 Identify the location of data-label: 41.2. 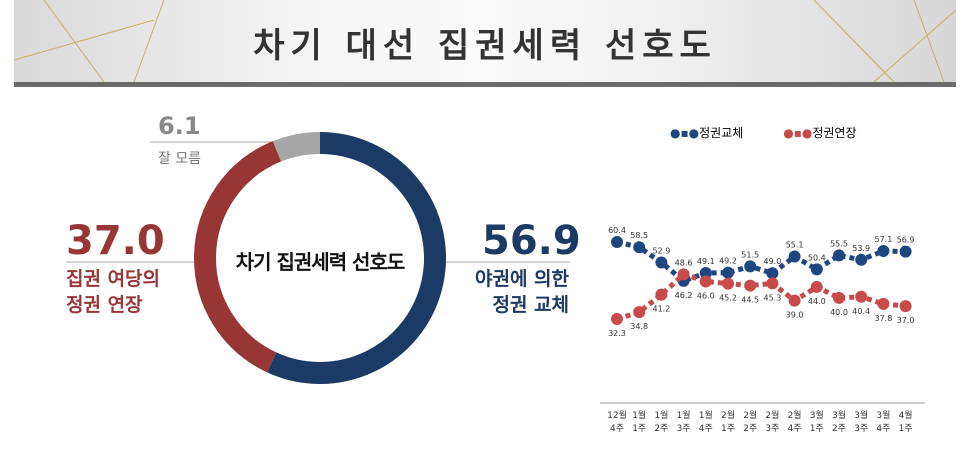
(661, 309).